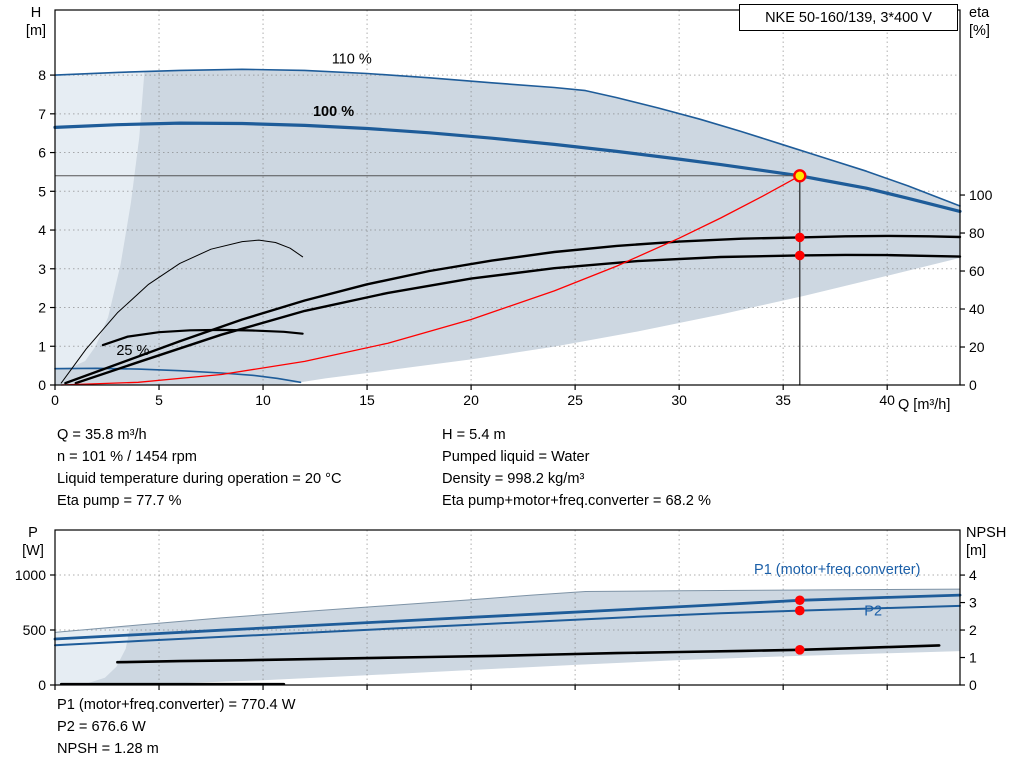 The width and height of the screenshot is (1024, 781). I want to click on right-tick-label: 80, so click(977, 233).